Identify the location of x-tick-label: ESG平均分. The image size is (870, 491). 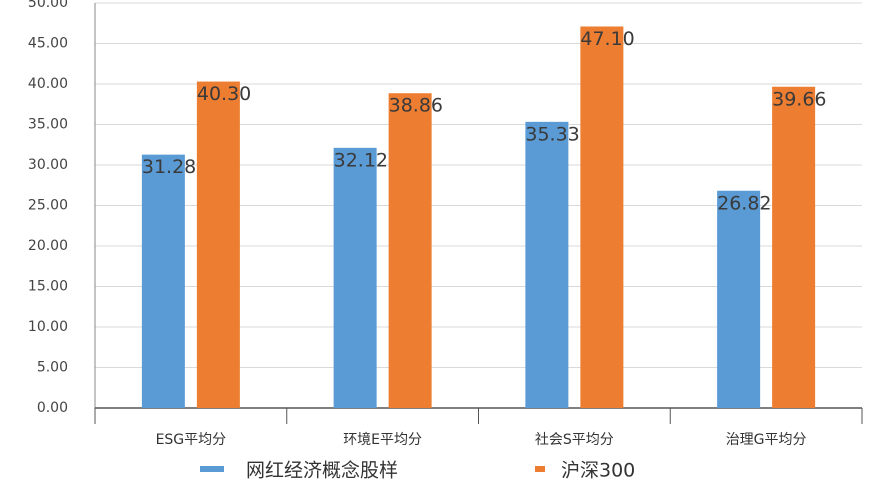
(191, 440).